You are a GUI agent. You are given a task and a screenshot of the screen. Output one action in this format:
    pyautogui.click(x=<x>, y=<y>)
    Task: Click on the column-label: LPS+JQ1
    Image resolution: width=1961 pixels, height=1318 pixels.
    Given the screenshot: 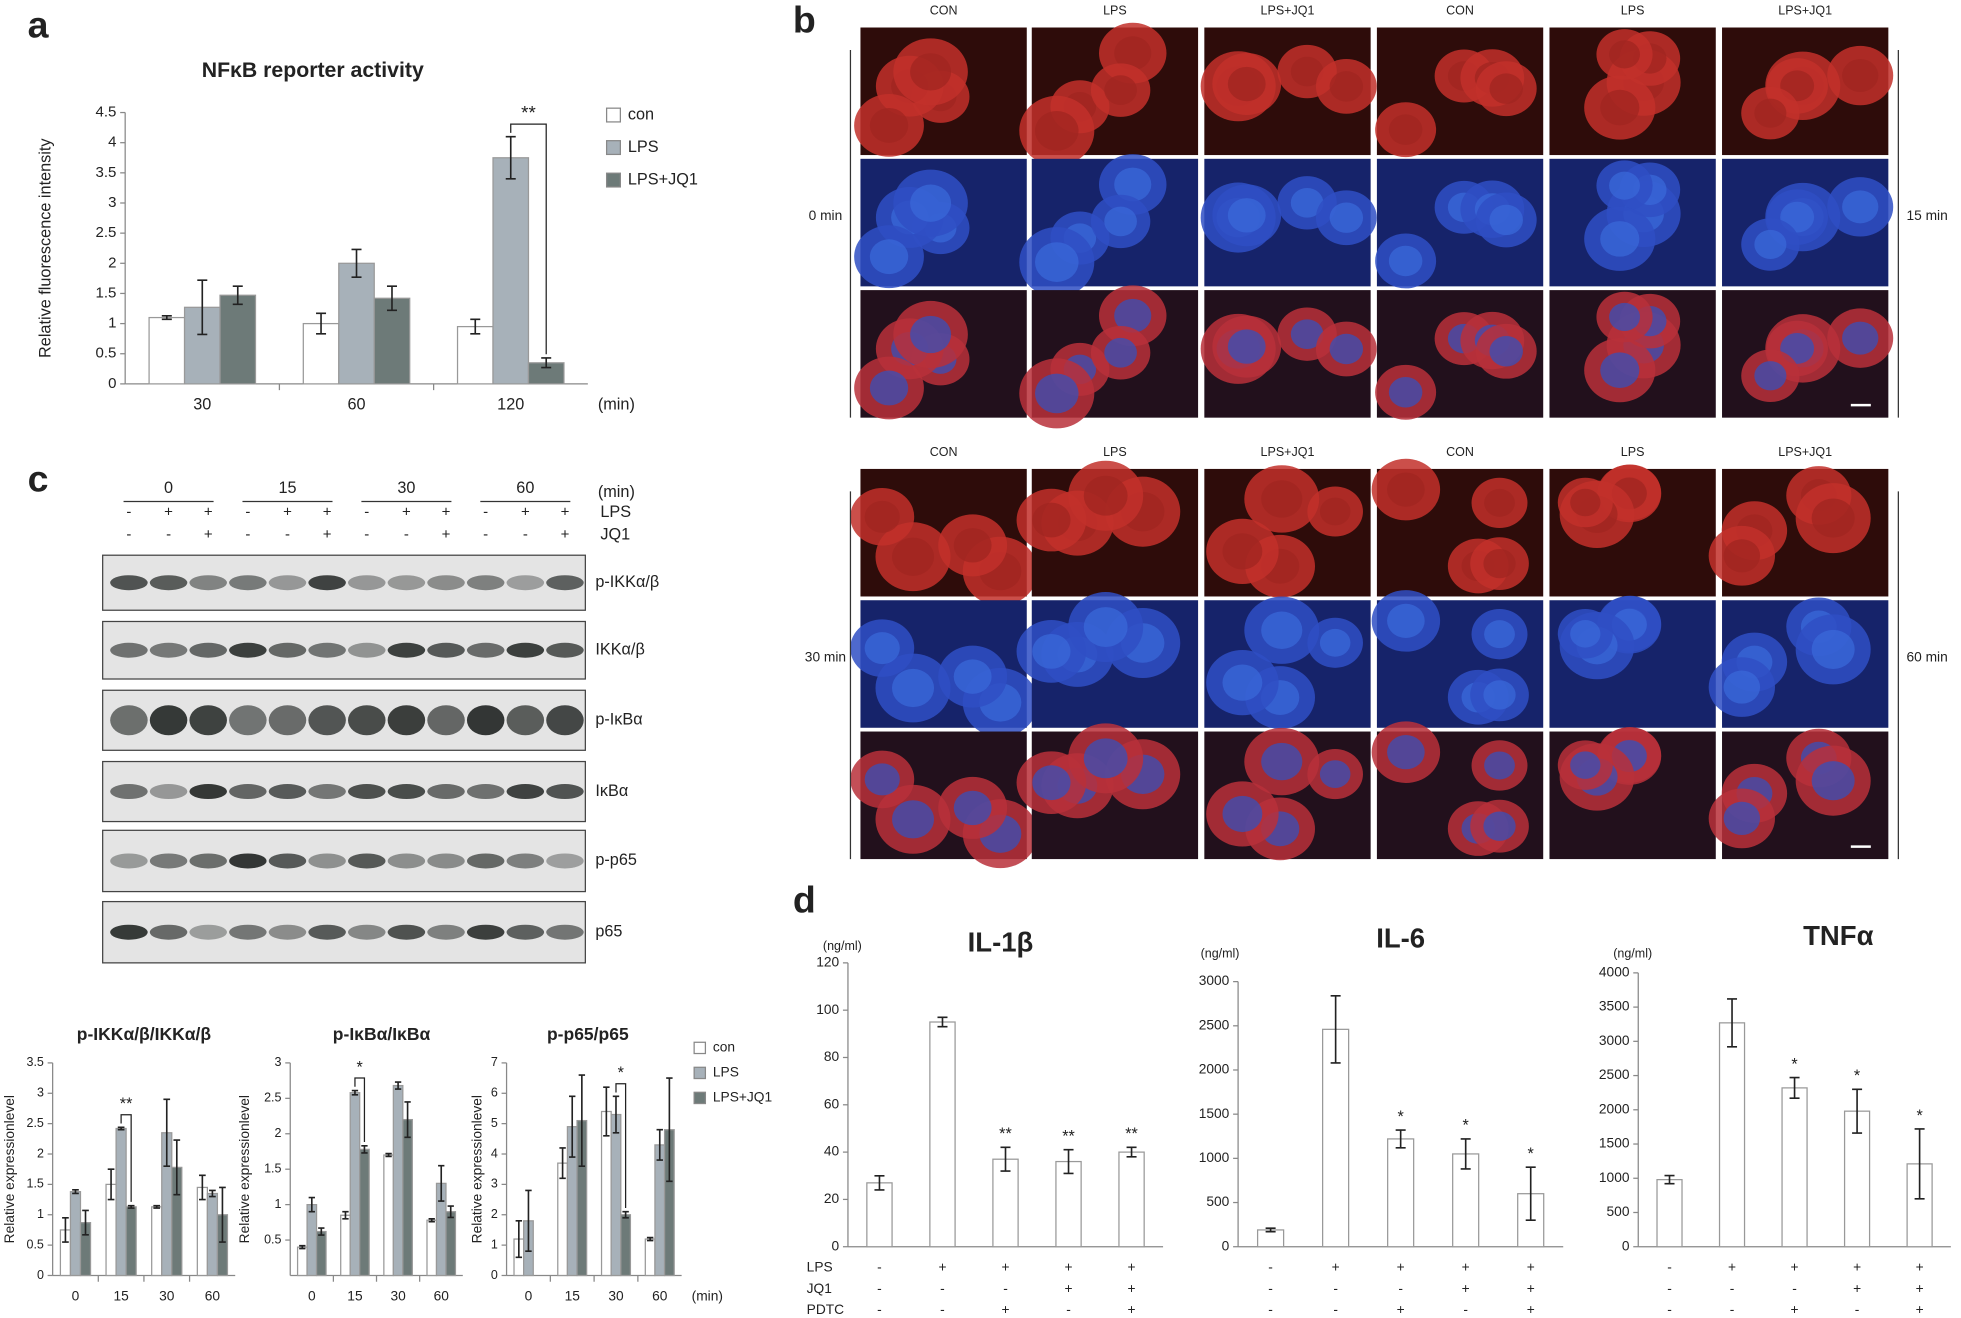 What is the action you would take?
    pyautogui.click(x=1288, y=11)
    